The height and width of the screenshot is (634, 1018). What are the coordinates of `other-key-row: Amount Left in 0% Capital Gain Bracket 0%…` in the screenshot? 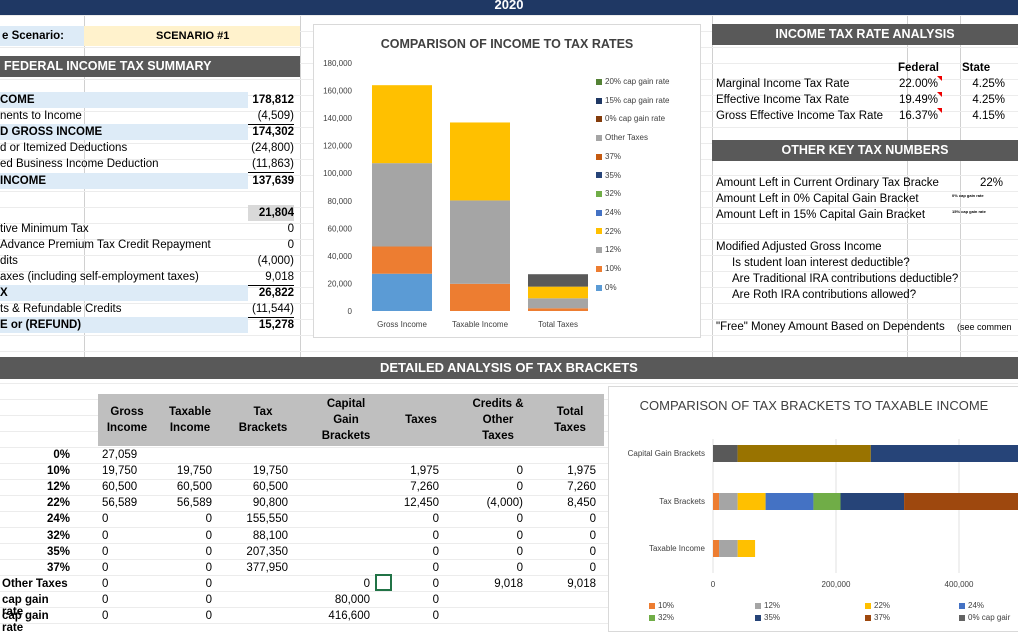 It's located at (865, 199).